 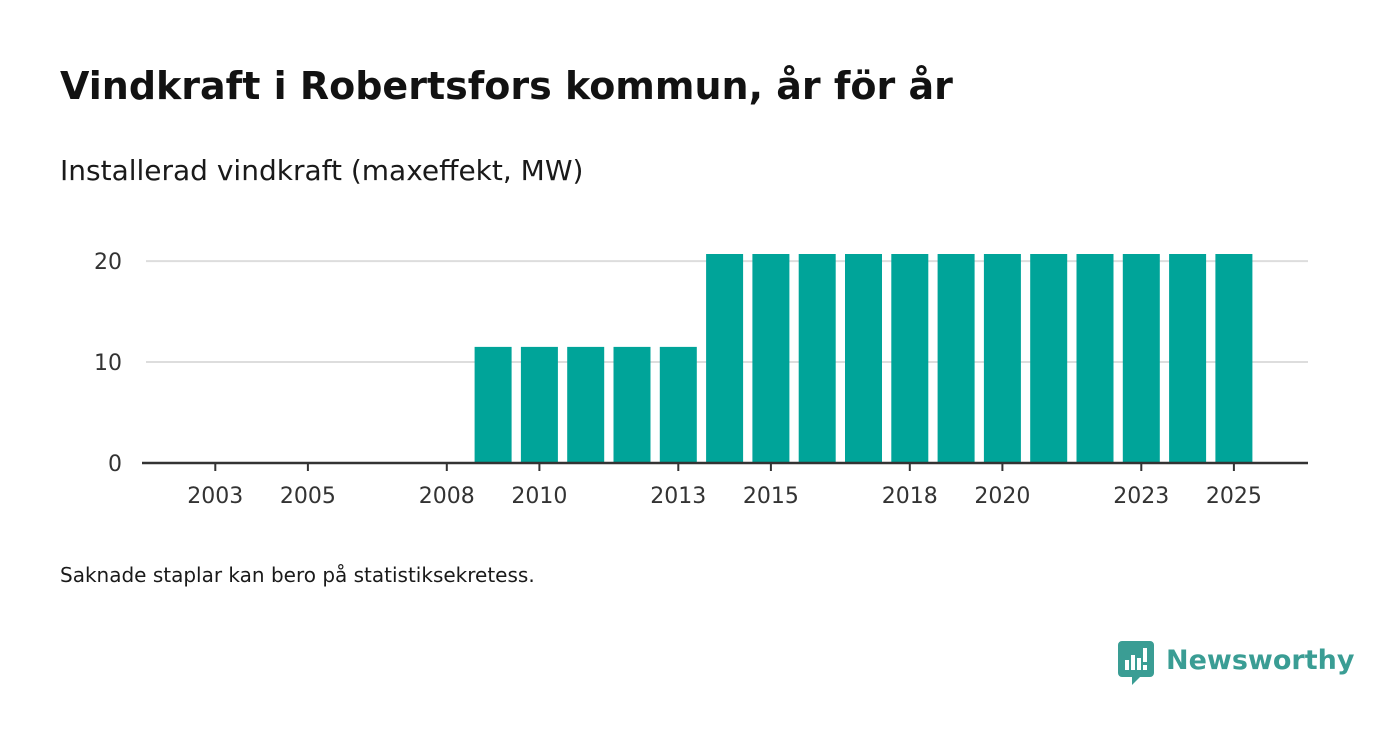 What do you see at coordinates (1141, 496) in the screenshot?
I see `x-tick-label-2023: 2023` at bounding box center [1141, 496].